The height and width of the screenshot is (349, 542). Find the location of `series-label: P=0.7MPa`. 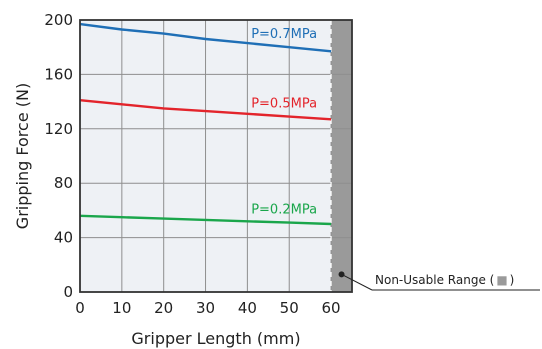

series-label: P=0.7MPa is located at coordinates (284, 34).